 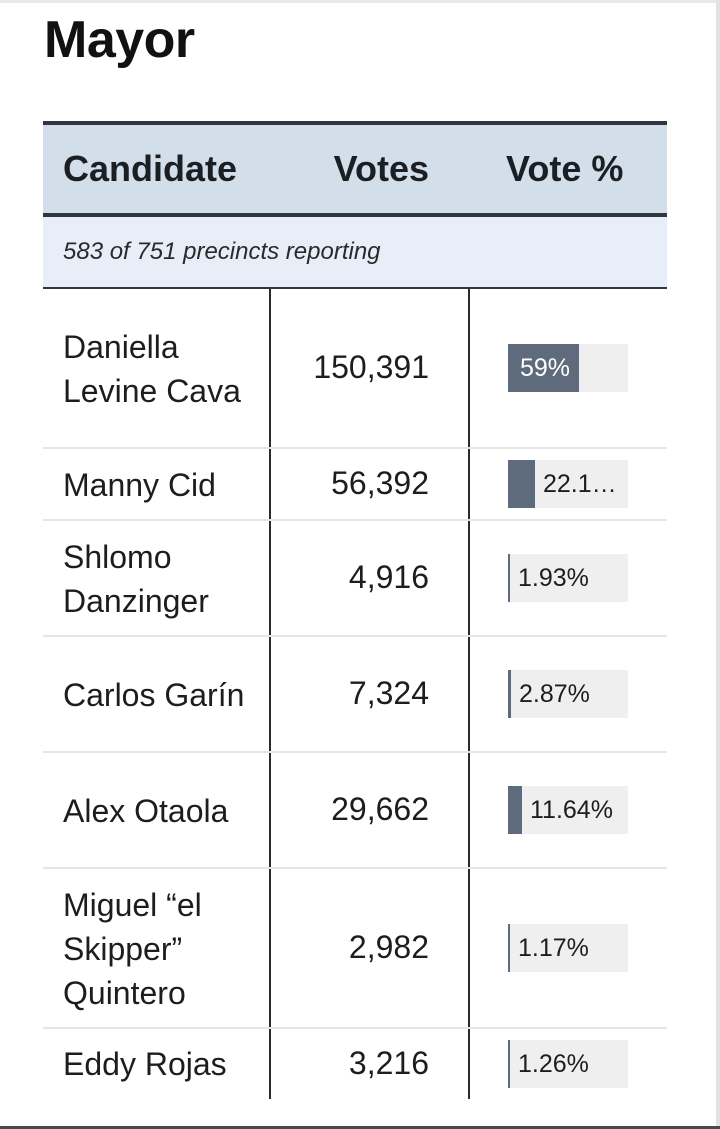 I want to click on candidate-name: Carlos Garín, so click(x=154, y=695).